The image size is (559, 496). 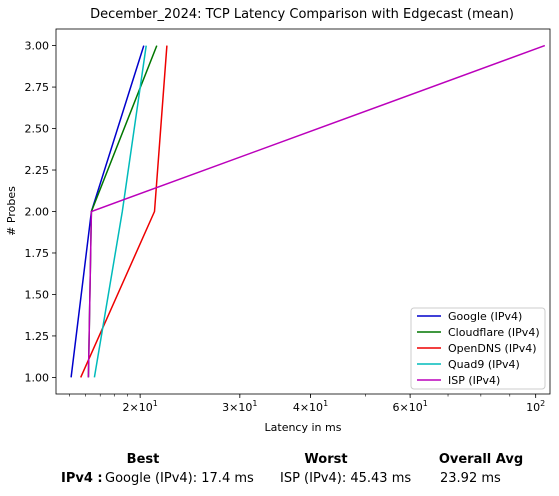 What do you see at coordinates (326, 459) in the screenshot?
I see `worst-header: Worst` at bounding box center [326, 459].